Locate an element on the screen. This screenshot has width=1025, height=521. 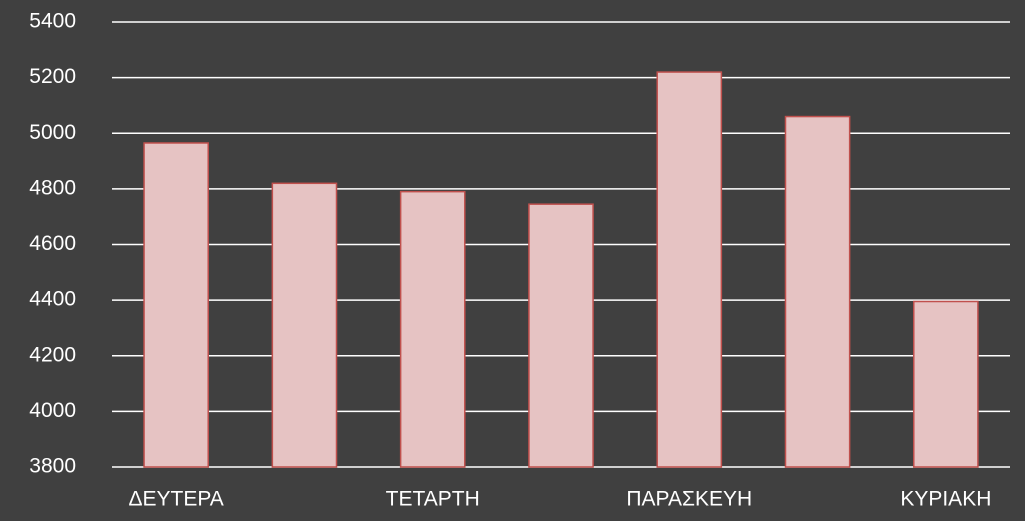
y-tick-label: 4400 is located at coordinates (52, 299).